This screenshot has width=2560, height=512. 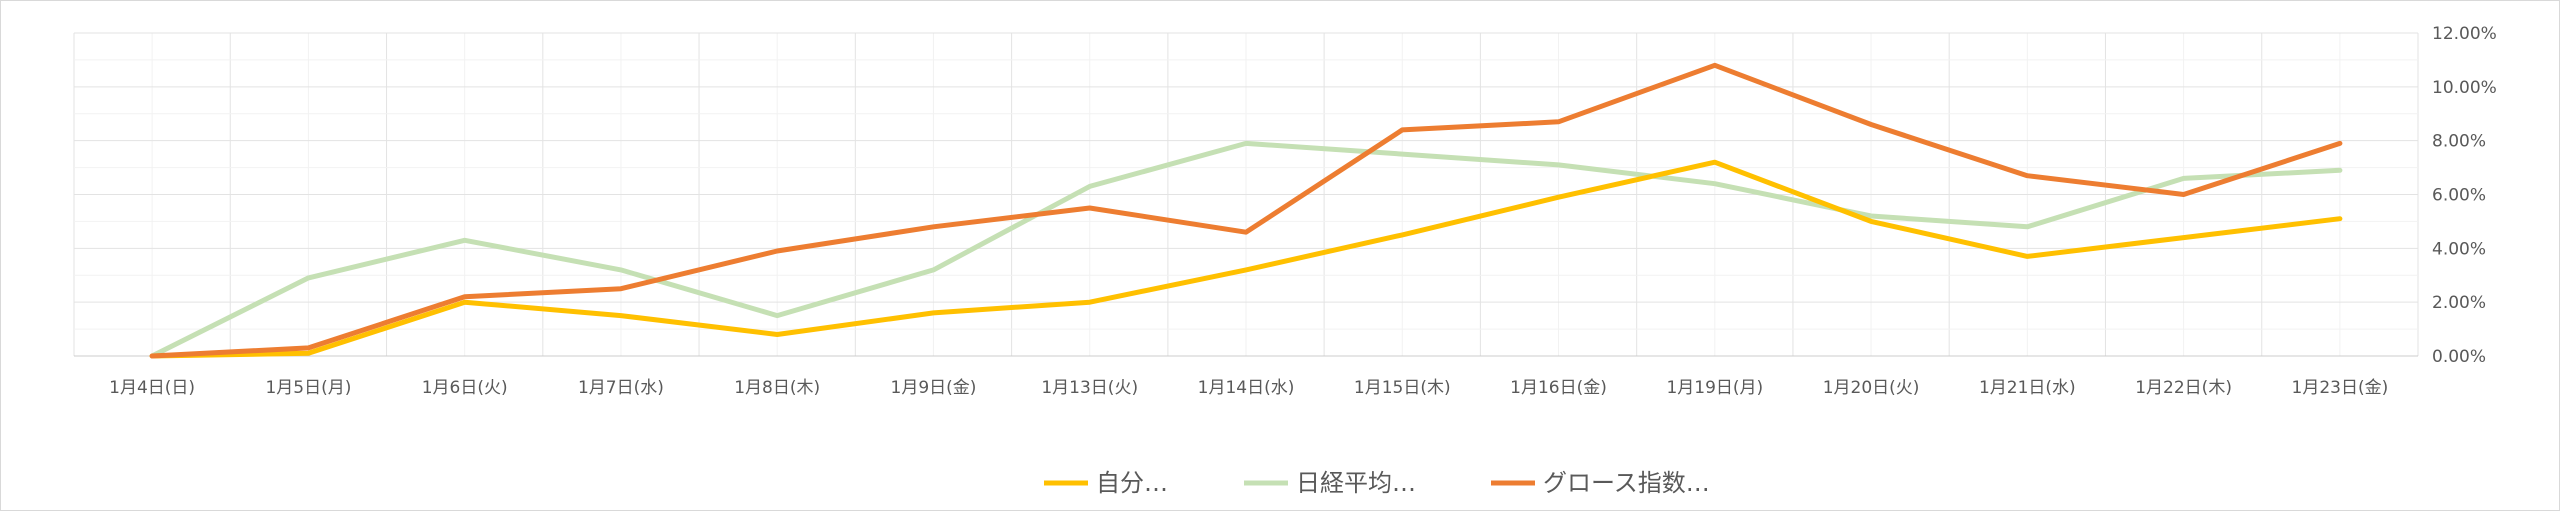 What do you see at coordinates (2459, 196) in the screenshot?
I see `y-tick-label: 6.00%` at bounding box center [2459, 196].